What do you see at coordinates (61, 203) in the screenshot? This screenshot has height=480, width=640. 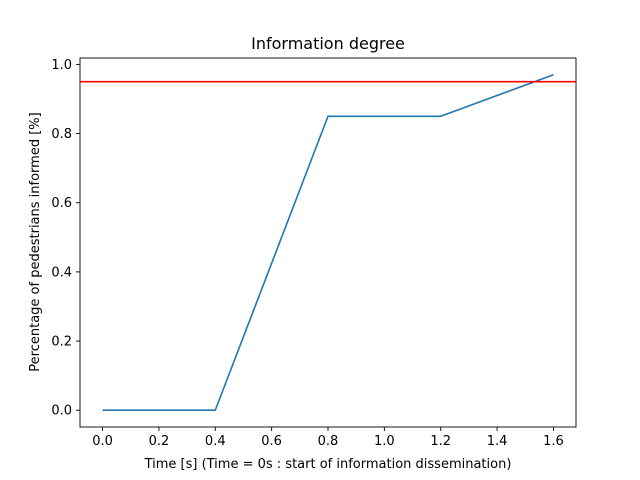 I see `y-tick-label: 0.6` at bounding box center [61, 203].